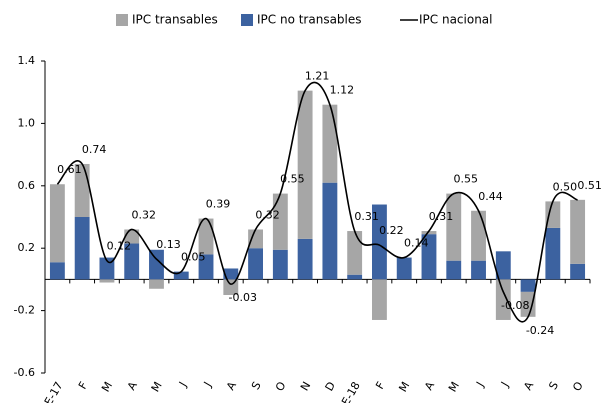 The image size is (605, 403). What do you see at coordinates (27, 185) in the screenshot?
I see `y-tick-label: 0.6` at bounding box center [27, 185].